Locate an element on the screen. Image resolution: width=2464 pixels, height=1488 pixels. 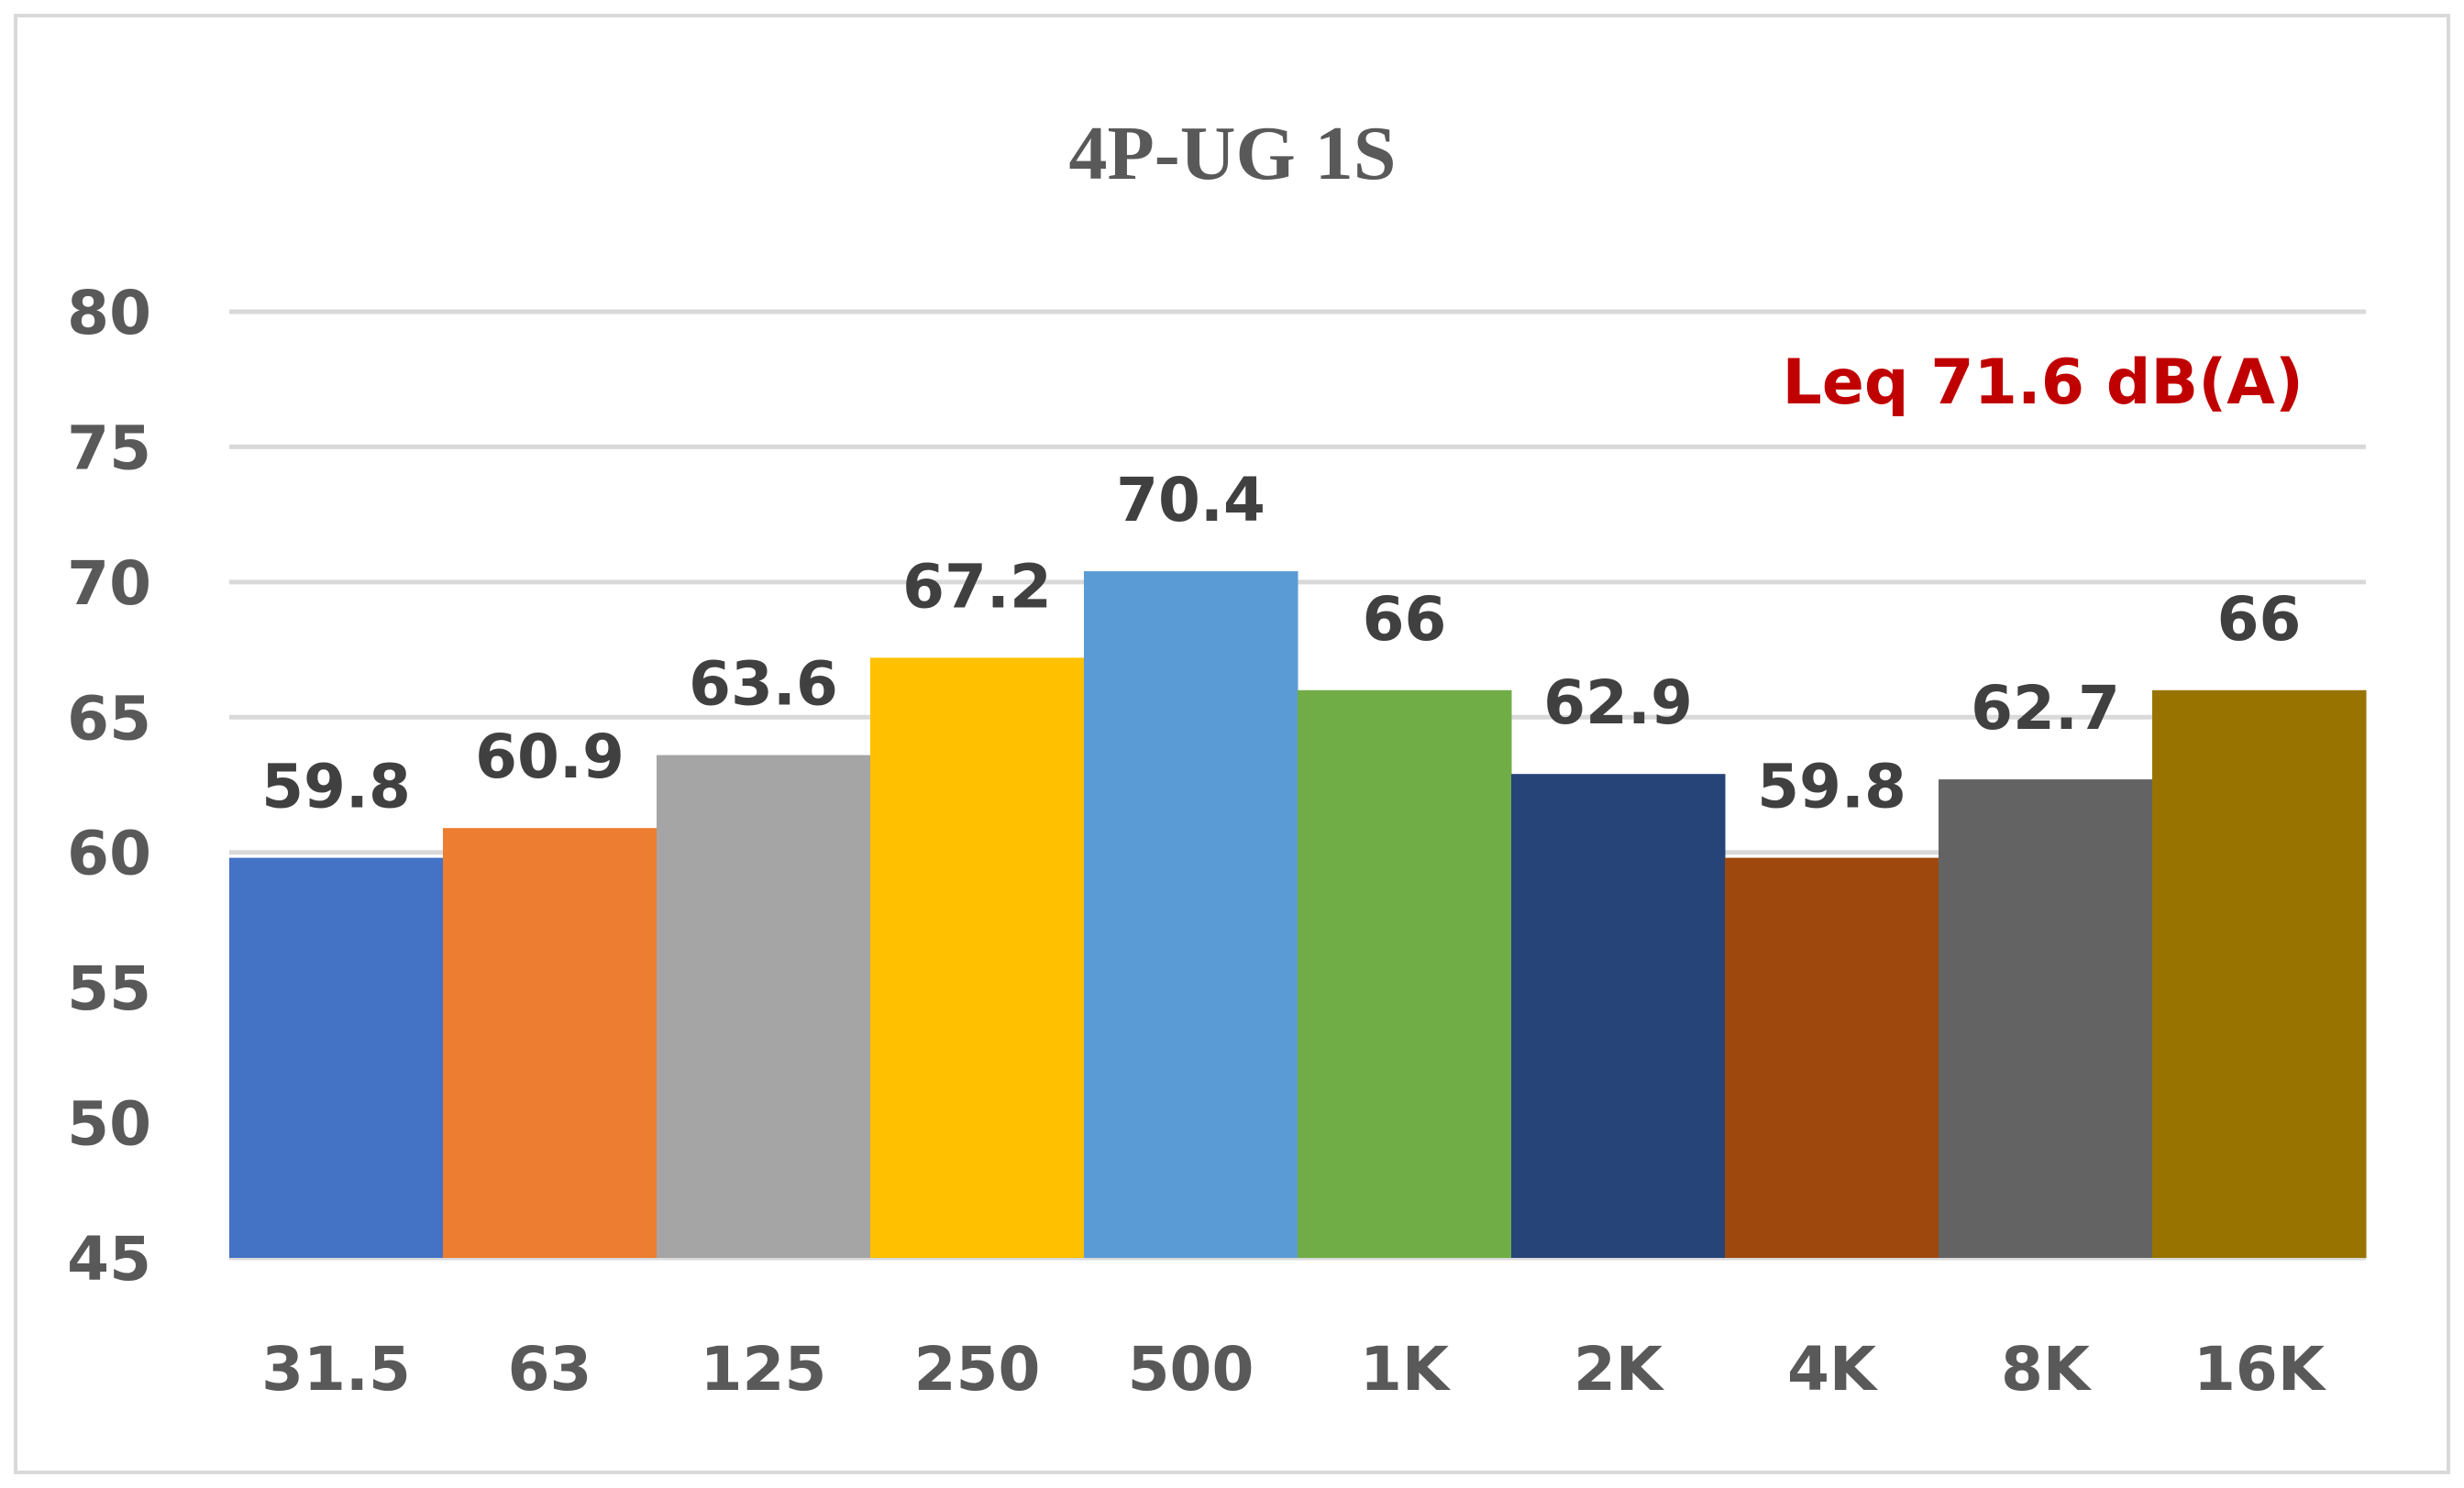
y-tick-label: 80 is located at coordinates (109, 313).